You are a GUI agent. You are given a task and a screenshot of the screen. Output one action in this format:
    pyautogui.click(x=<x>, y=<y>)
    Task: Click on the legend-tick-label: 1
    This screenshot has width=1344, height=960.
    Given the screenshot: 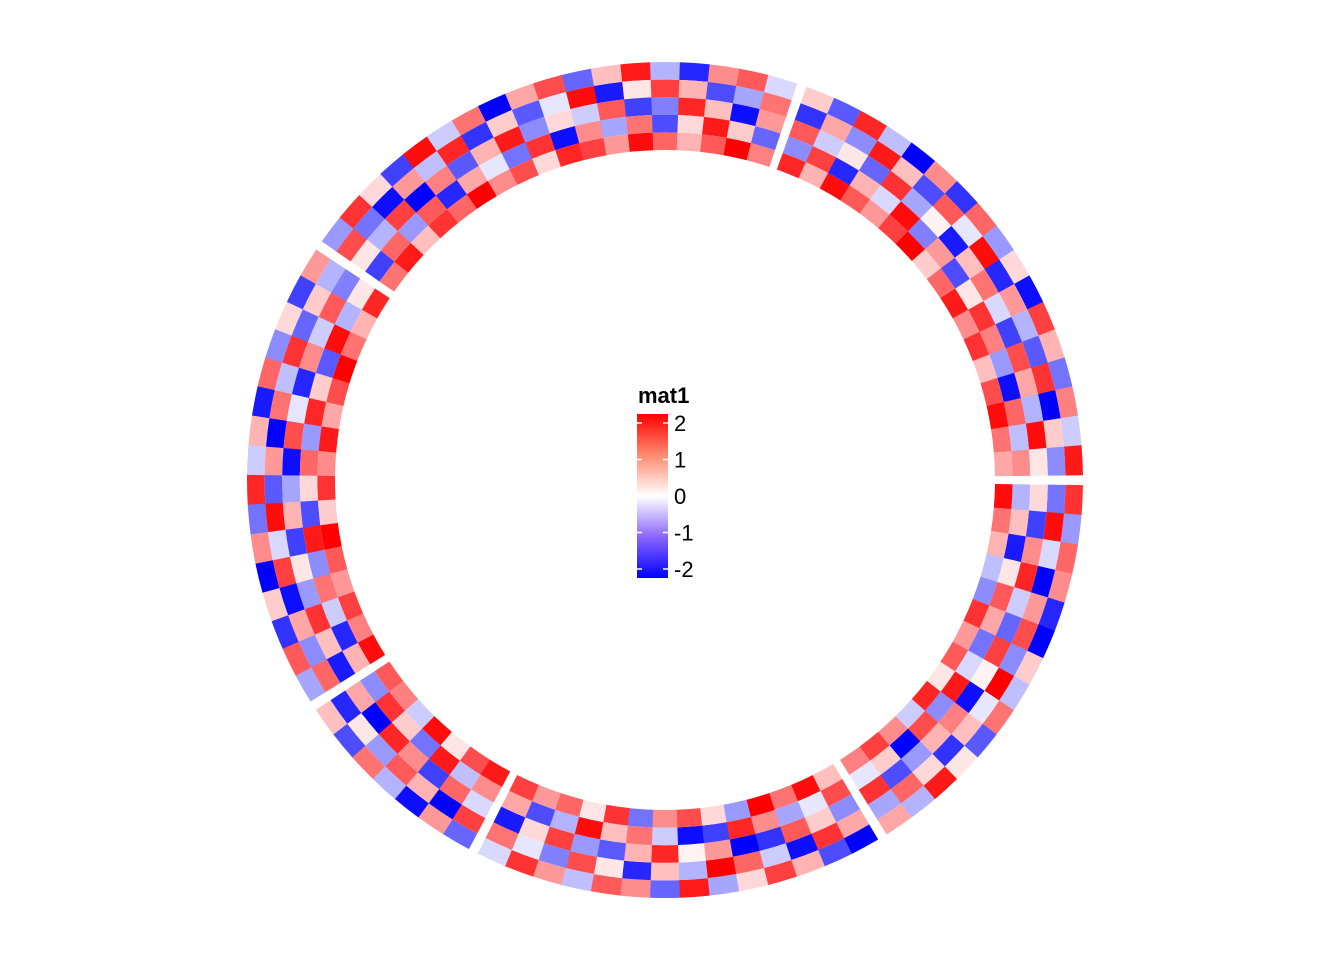 What is the action you would take?
    pyautogui.click(x=680, y=460)
    